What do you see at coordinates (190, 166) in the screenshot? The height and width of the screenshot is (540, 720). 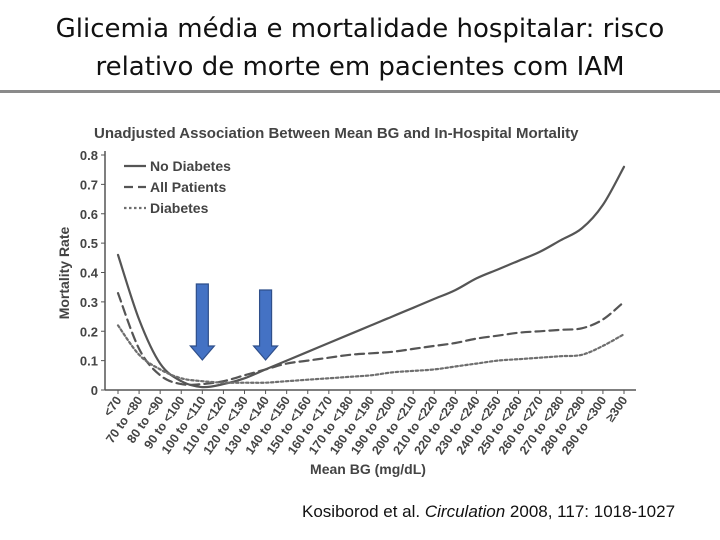 I see `legend-label-no-diabetes: No Diabetes` at bounding box center [190, 166].